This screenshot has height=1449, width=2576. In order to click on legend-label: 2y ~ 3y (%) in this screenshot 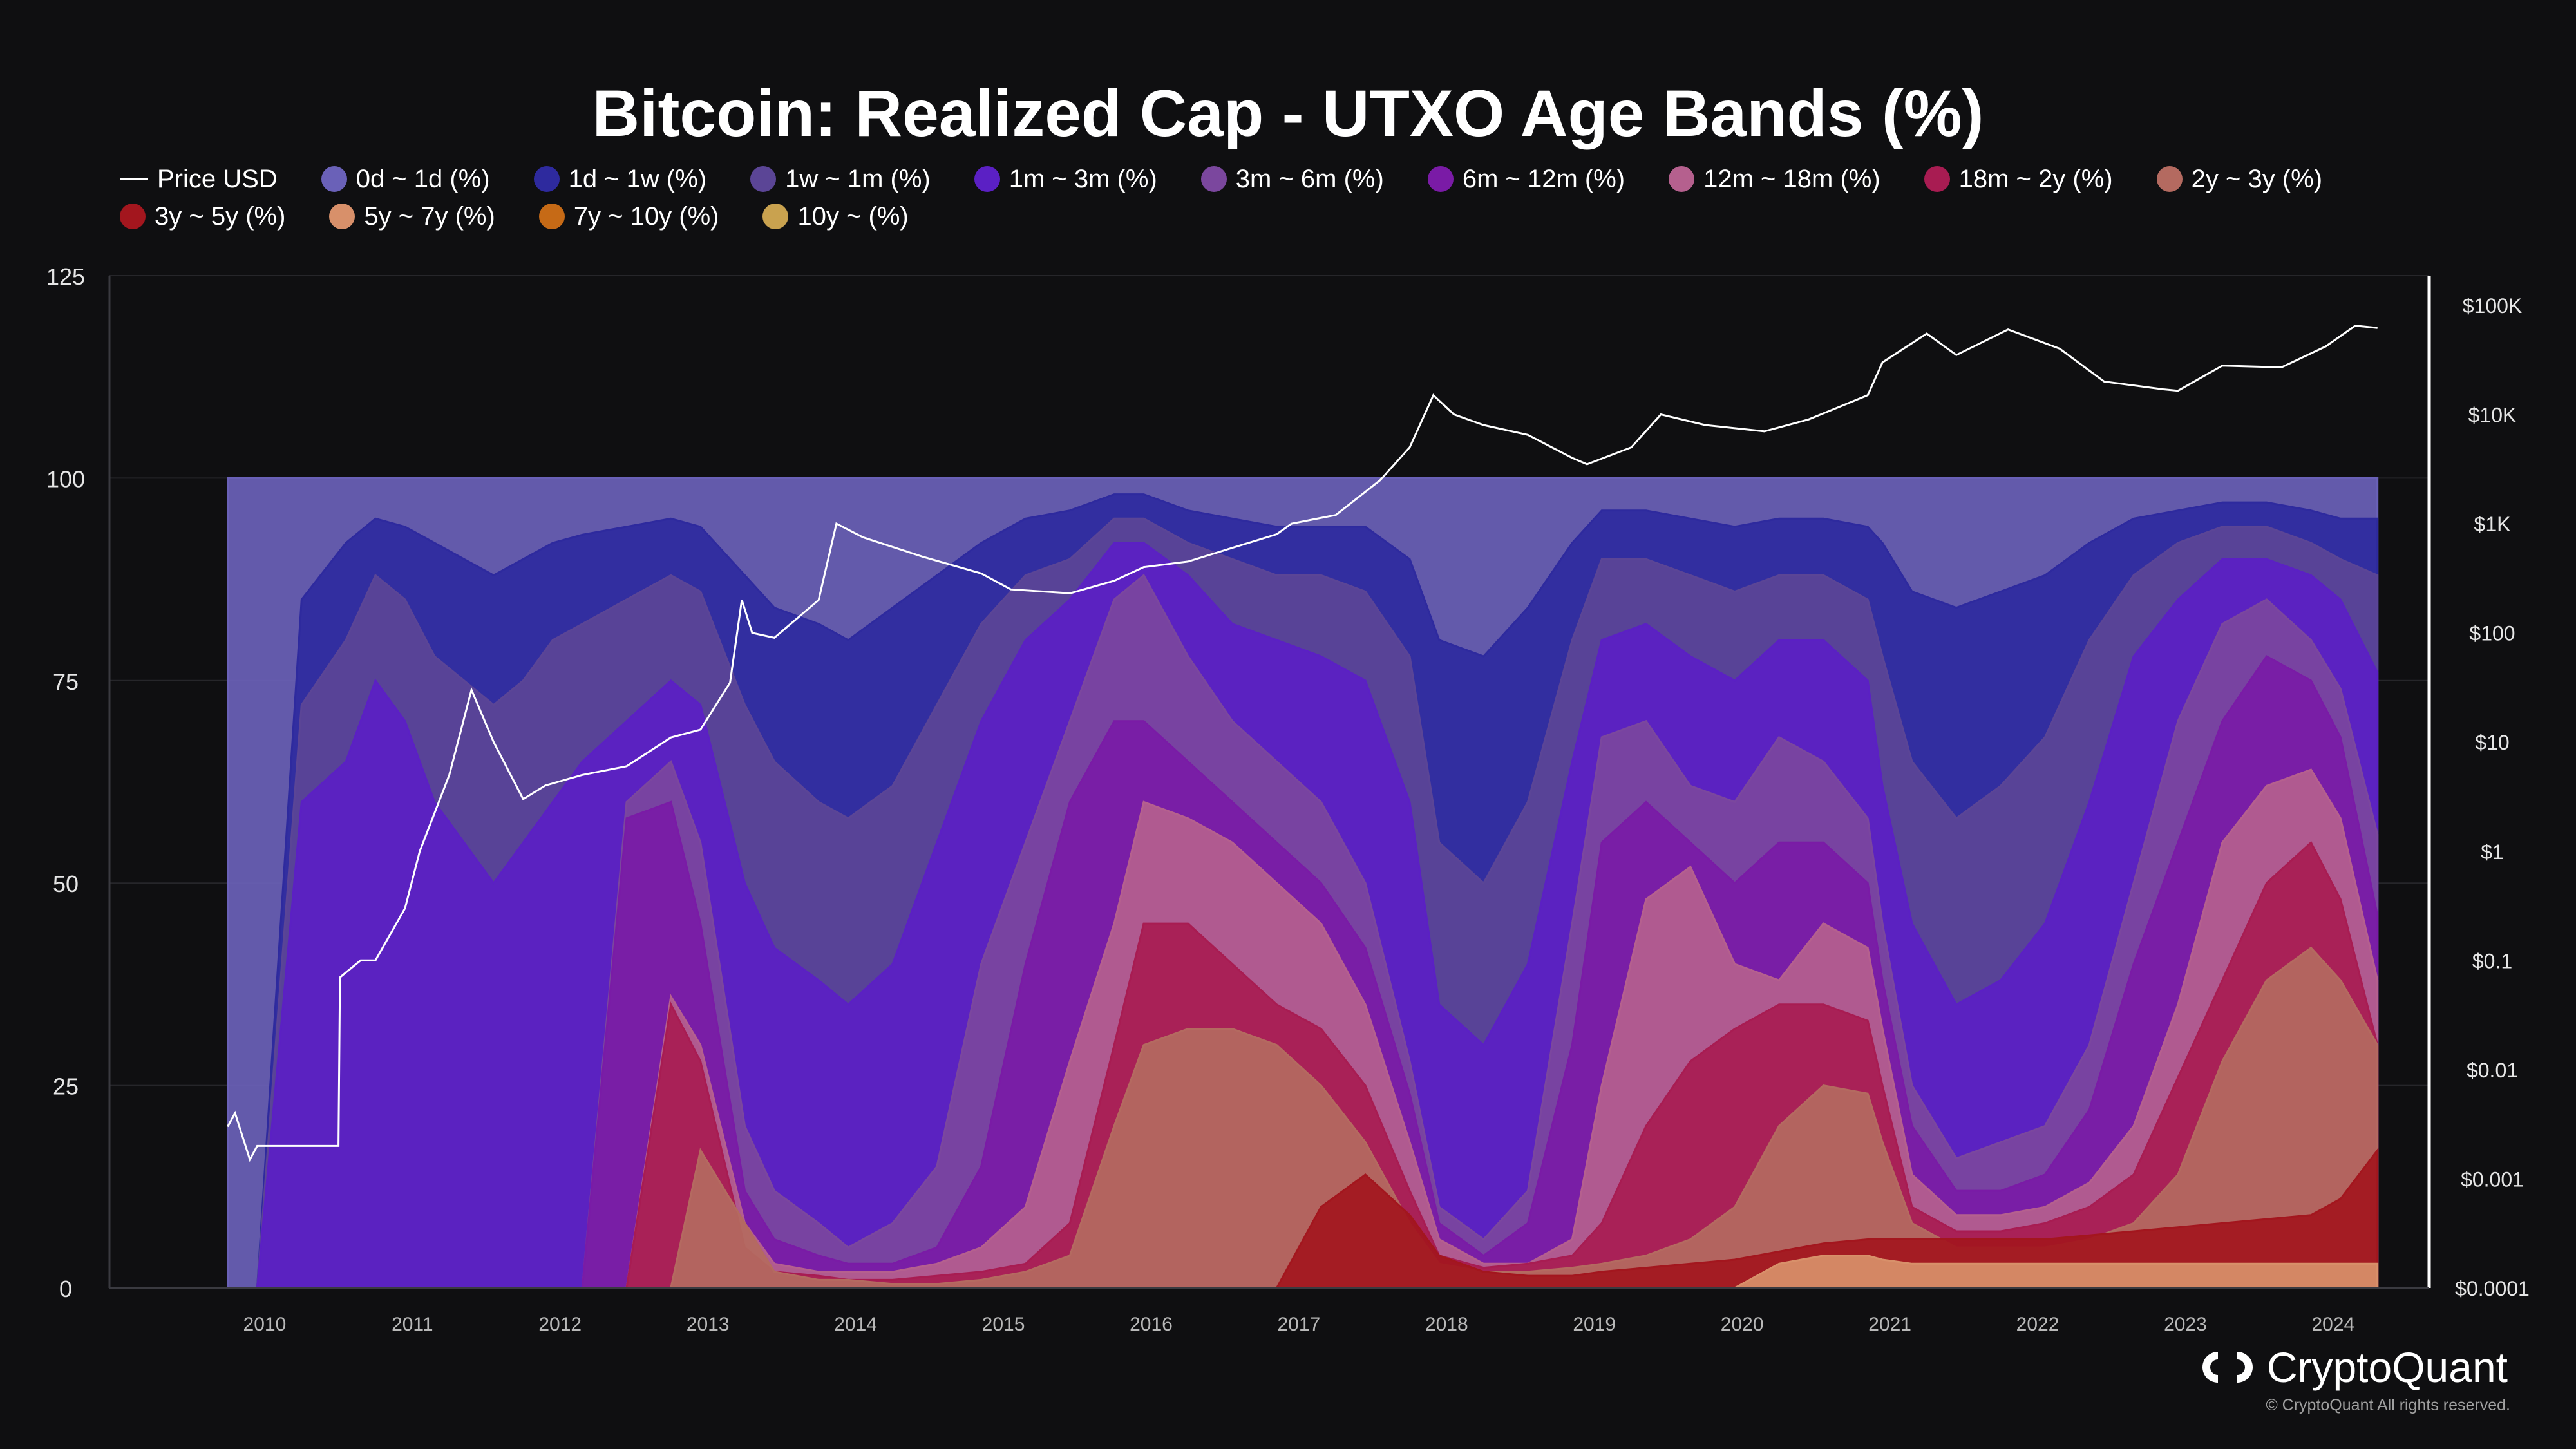, I will do `click(2257, 178)`.